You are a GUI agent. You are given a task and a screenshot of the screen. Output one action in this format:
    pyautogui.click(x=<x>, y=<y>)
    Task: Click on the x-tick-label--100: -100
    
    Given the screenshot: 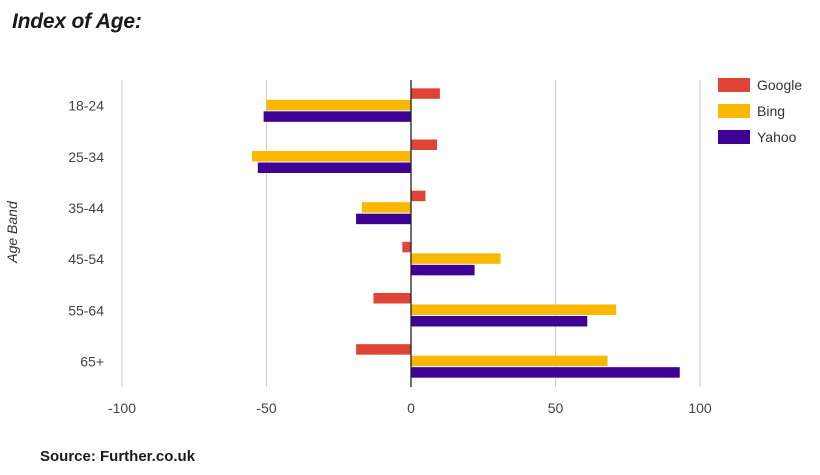 What is the action you would take?
    pyautogui.click(x=122, y=408)
    